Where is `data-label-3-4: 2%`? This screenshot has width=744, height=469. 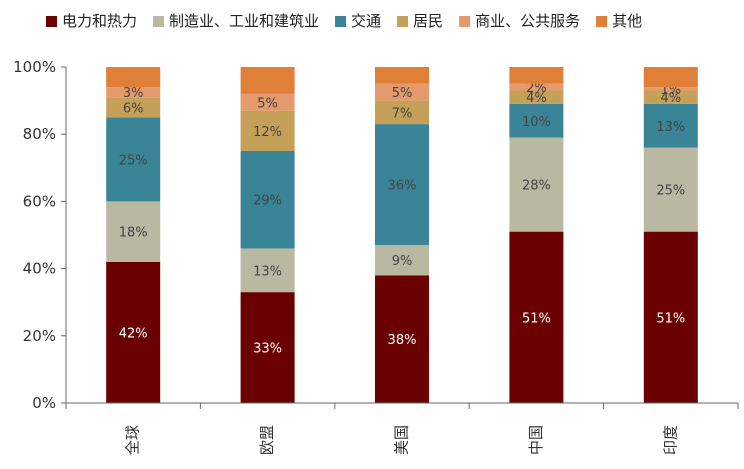
data-label-3-4: 2% is located at coordinates (536, 88).